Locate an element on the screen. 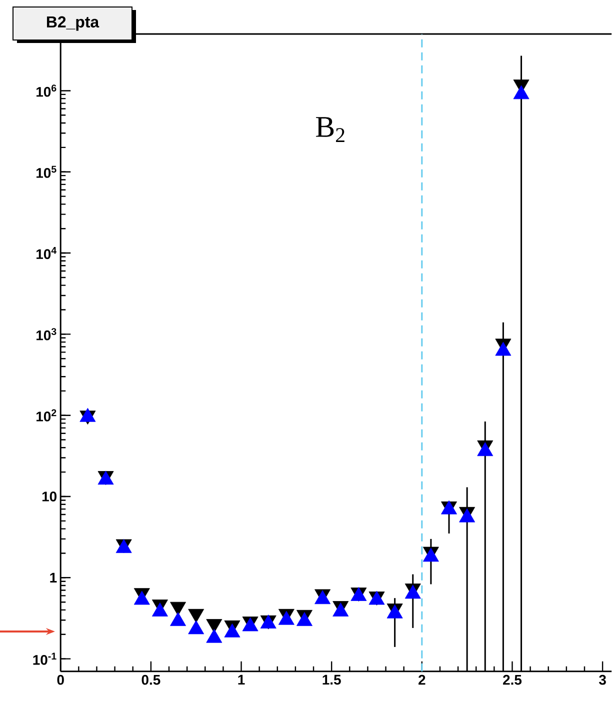  y-tick-label: 10$^{6}$ is located at coordinates (46, 90).